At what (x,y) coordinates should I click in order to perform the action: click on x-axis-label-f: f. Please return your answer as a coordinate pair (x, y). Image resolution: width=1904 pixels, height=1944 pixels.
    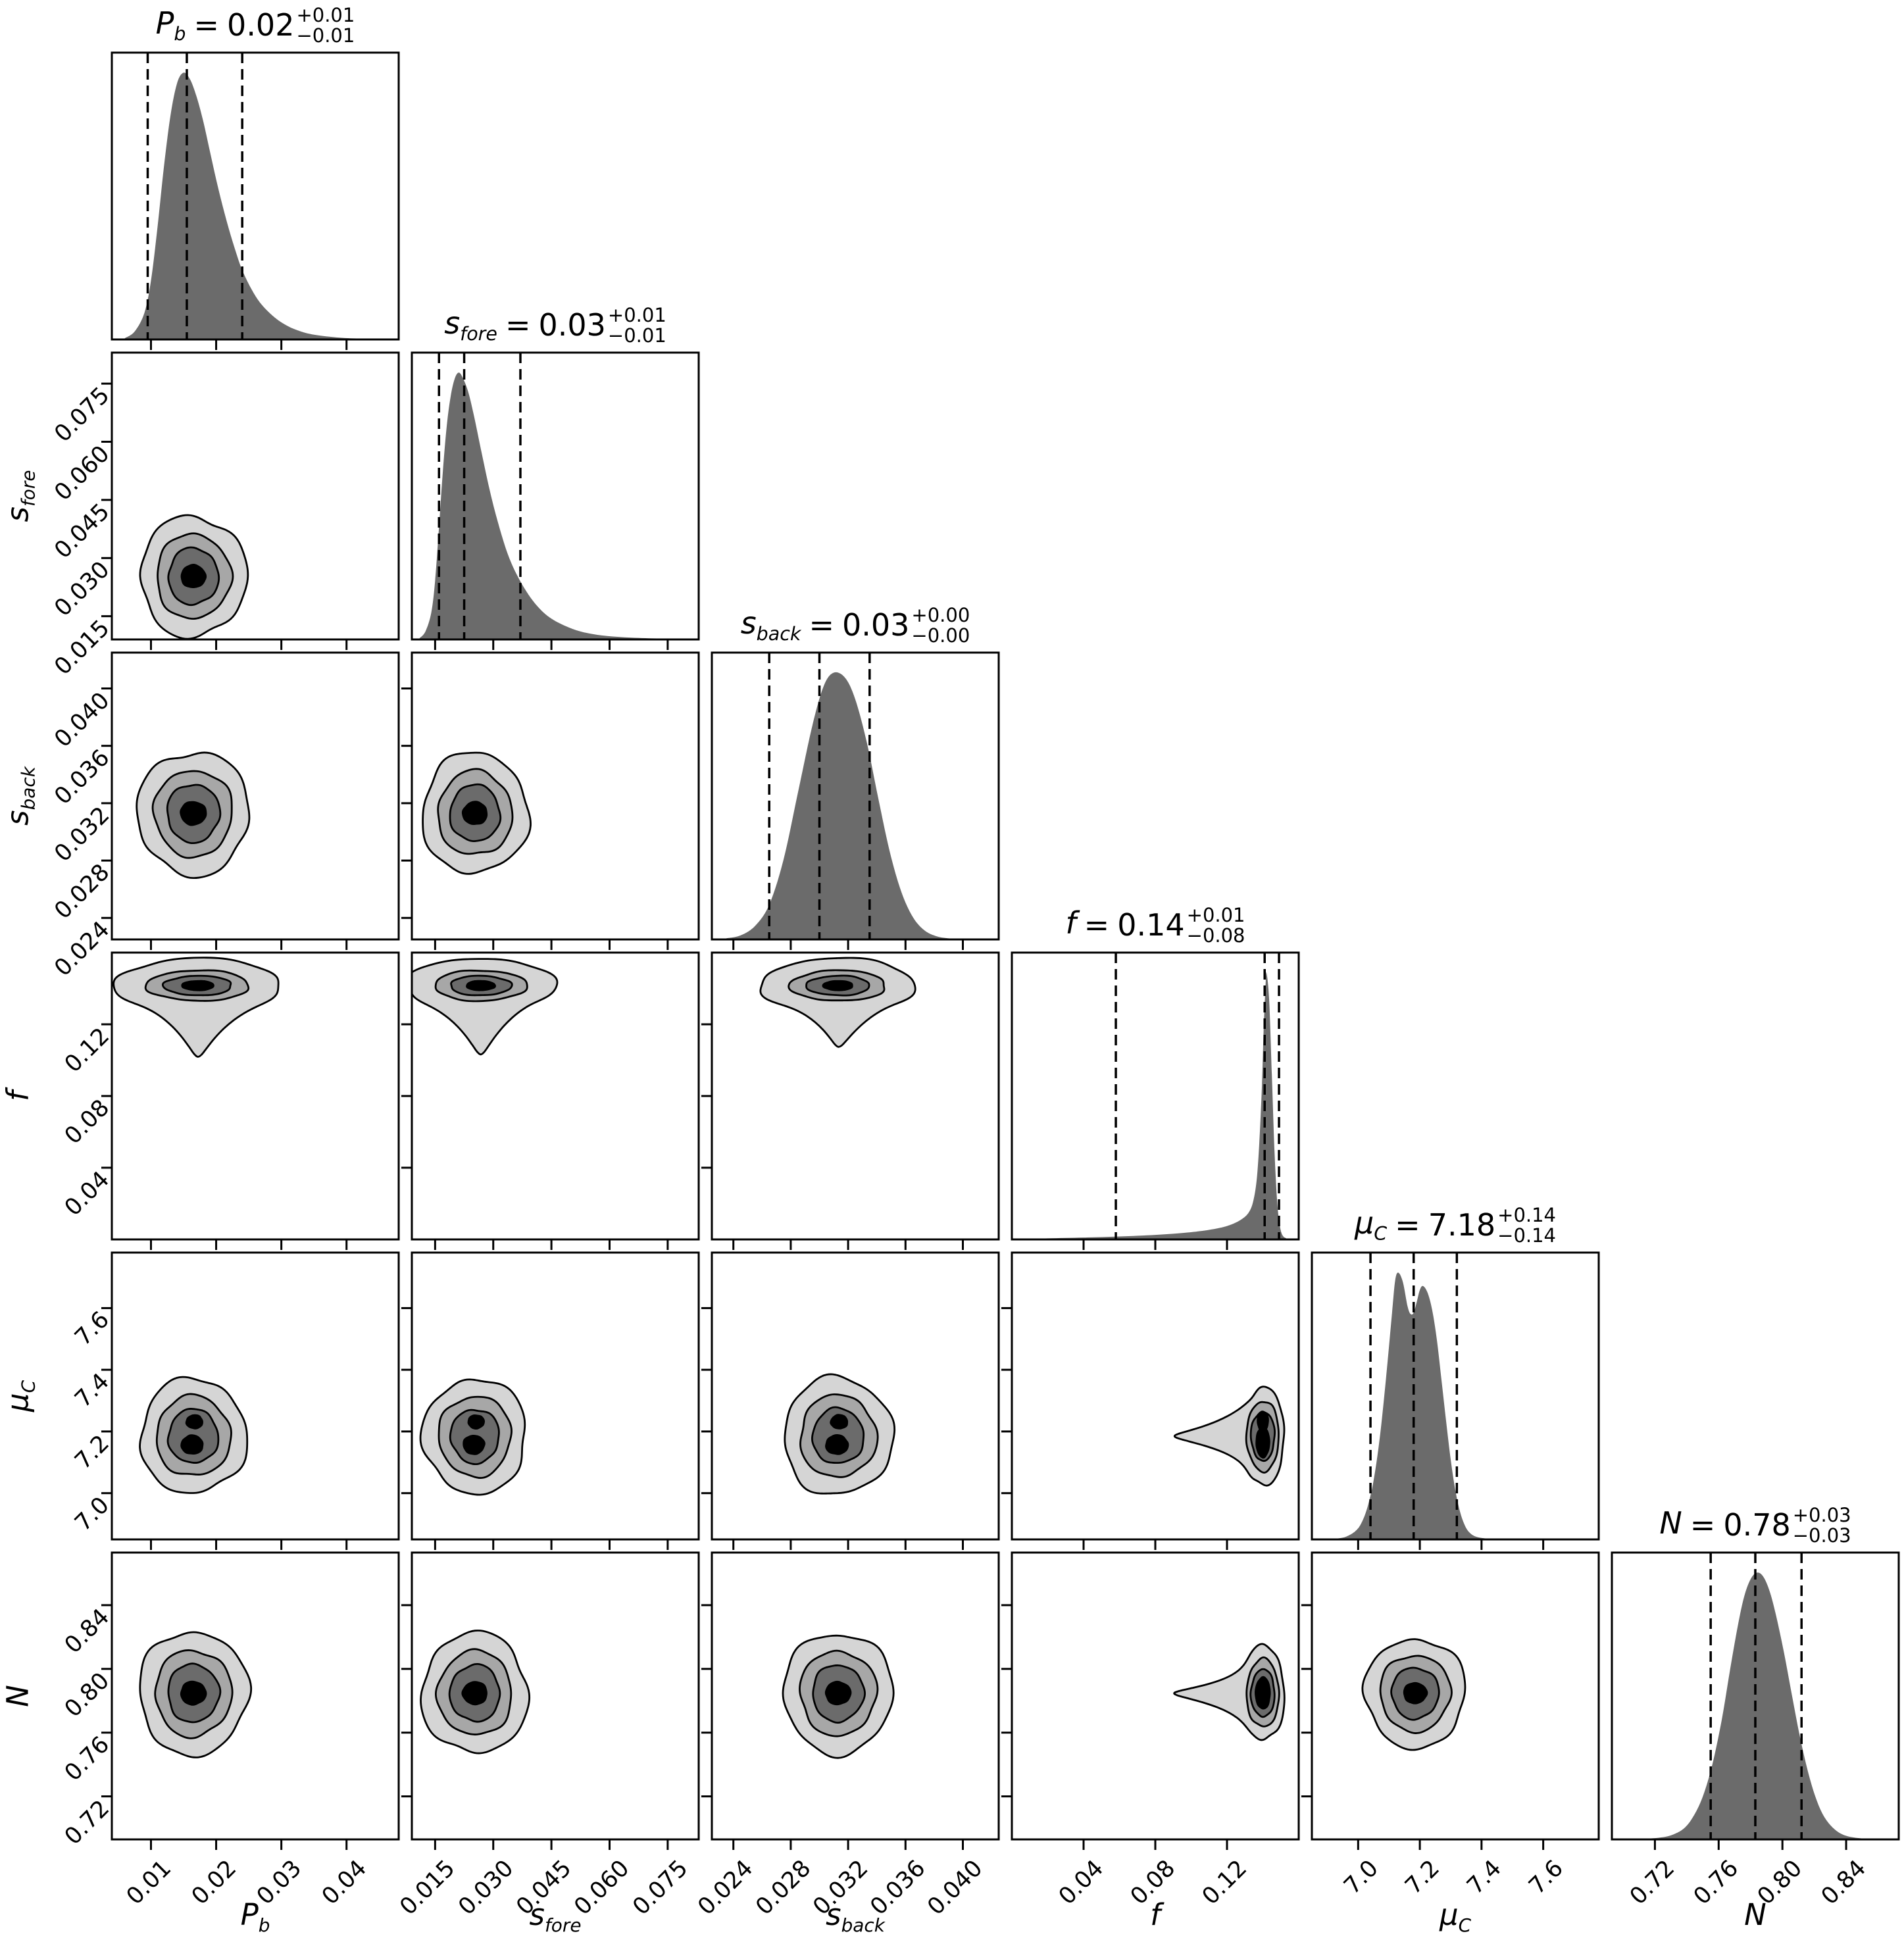
    Looking at the image, I should click on (1155, 1914).